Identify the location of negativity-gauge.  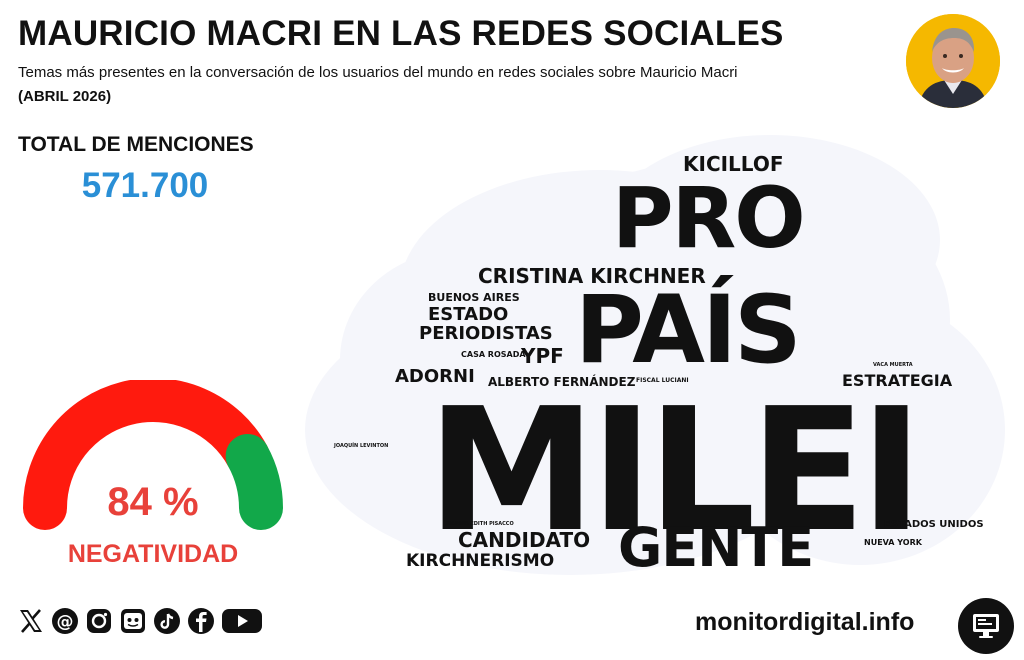
(153, 455).